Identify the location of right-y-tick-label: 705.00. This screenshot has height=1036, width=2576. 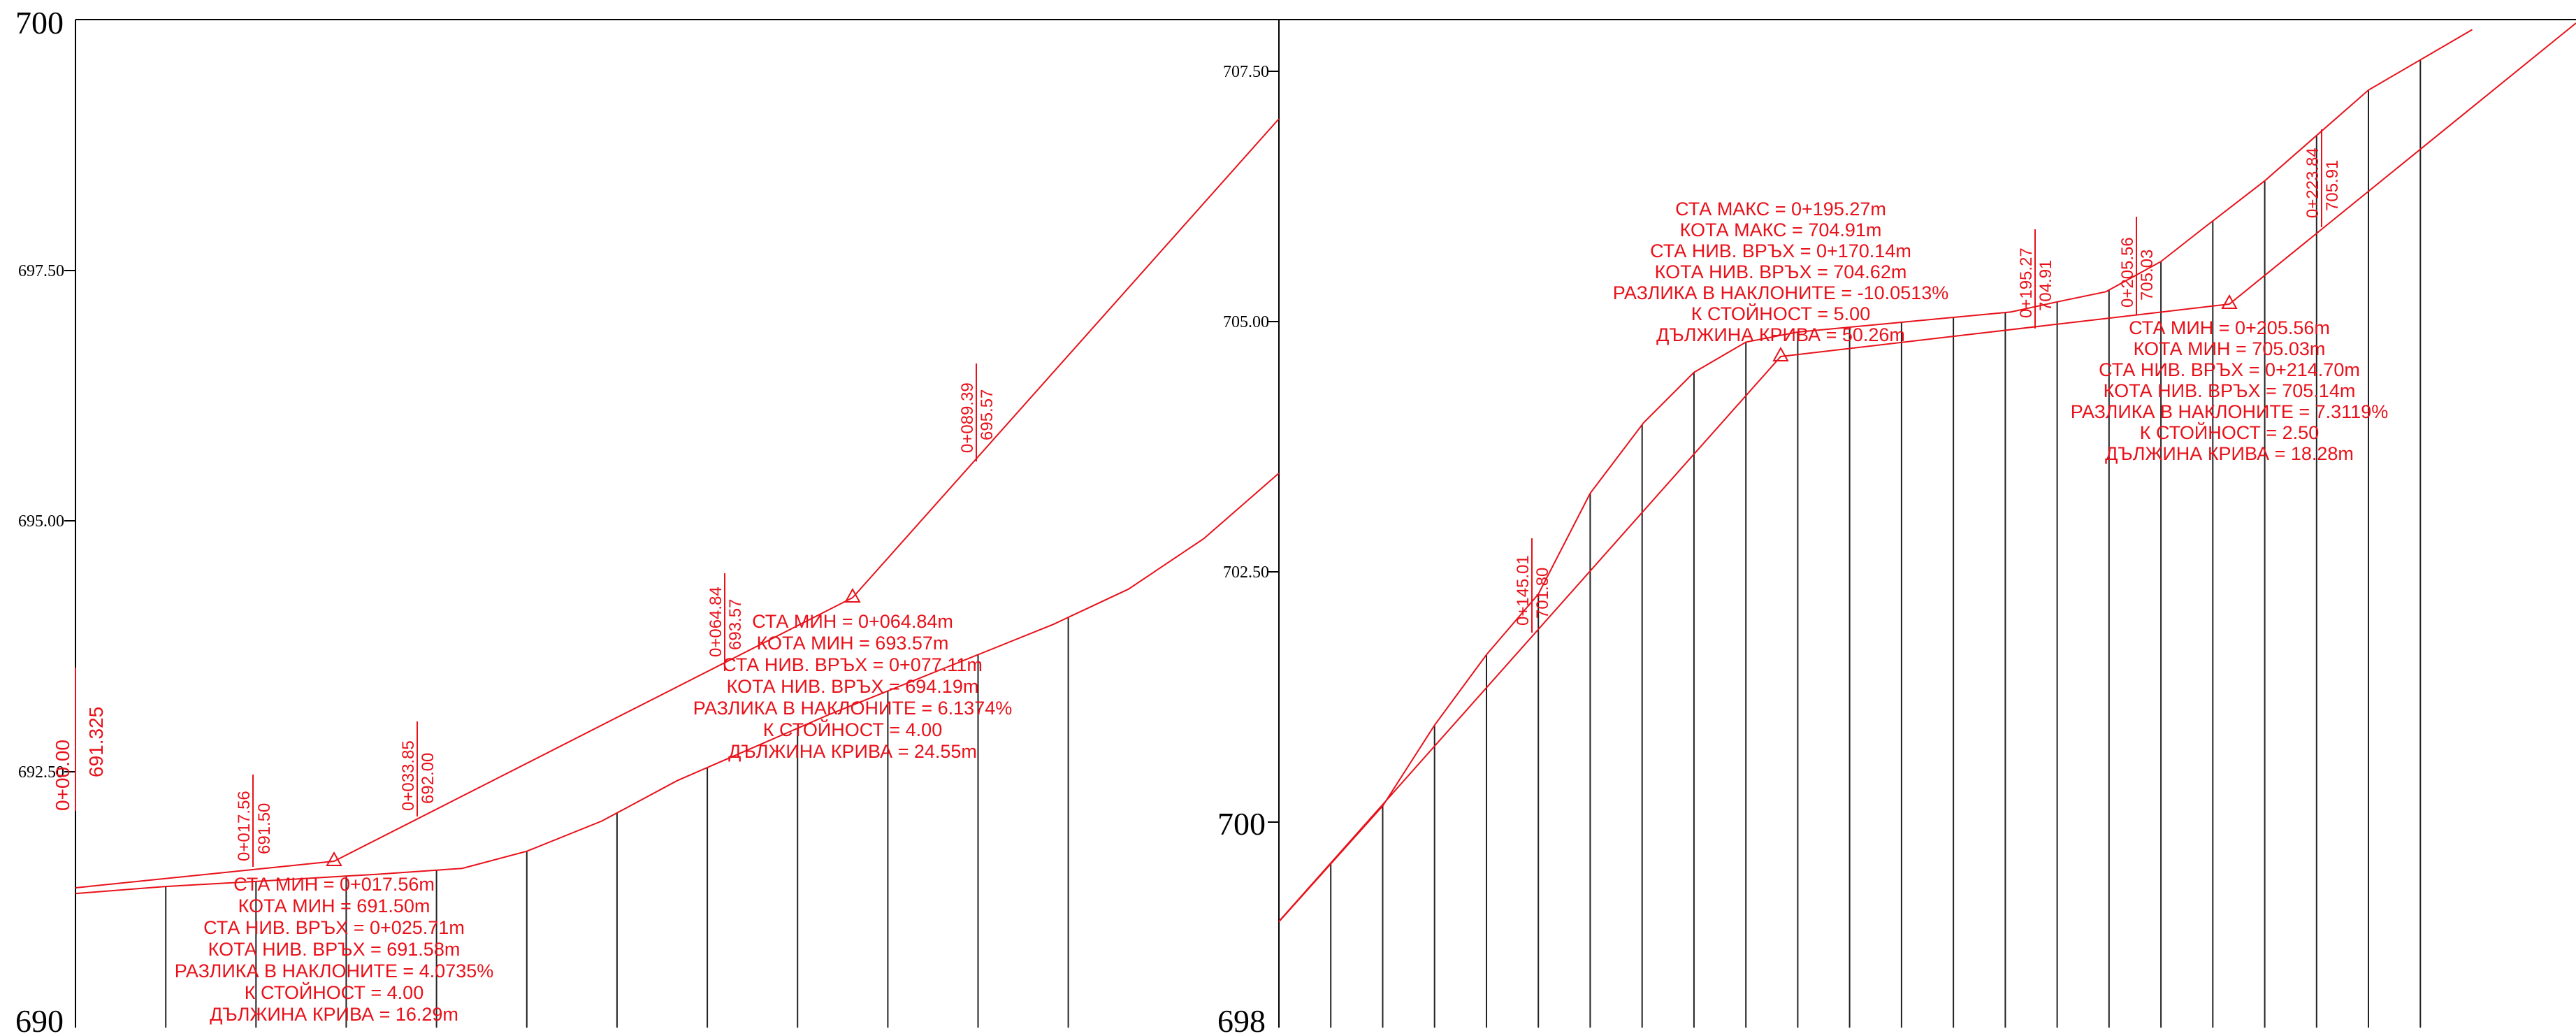
(1246, 322).